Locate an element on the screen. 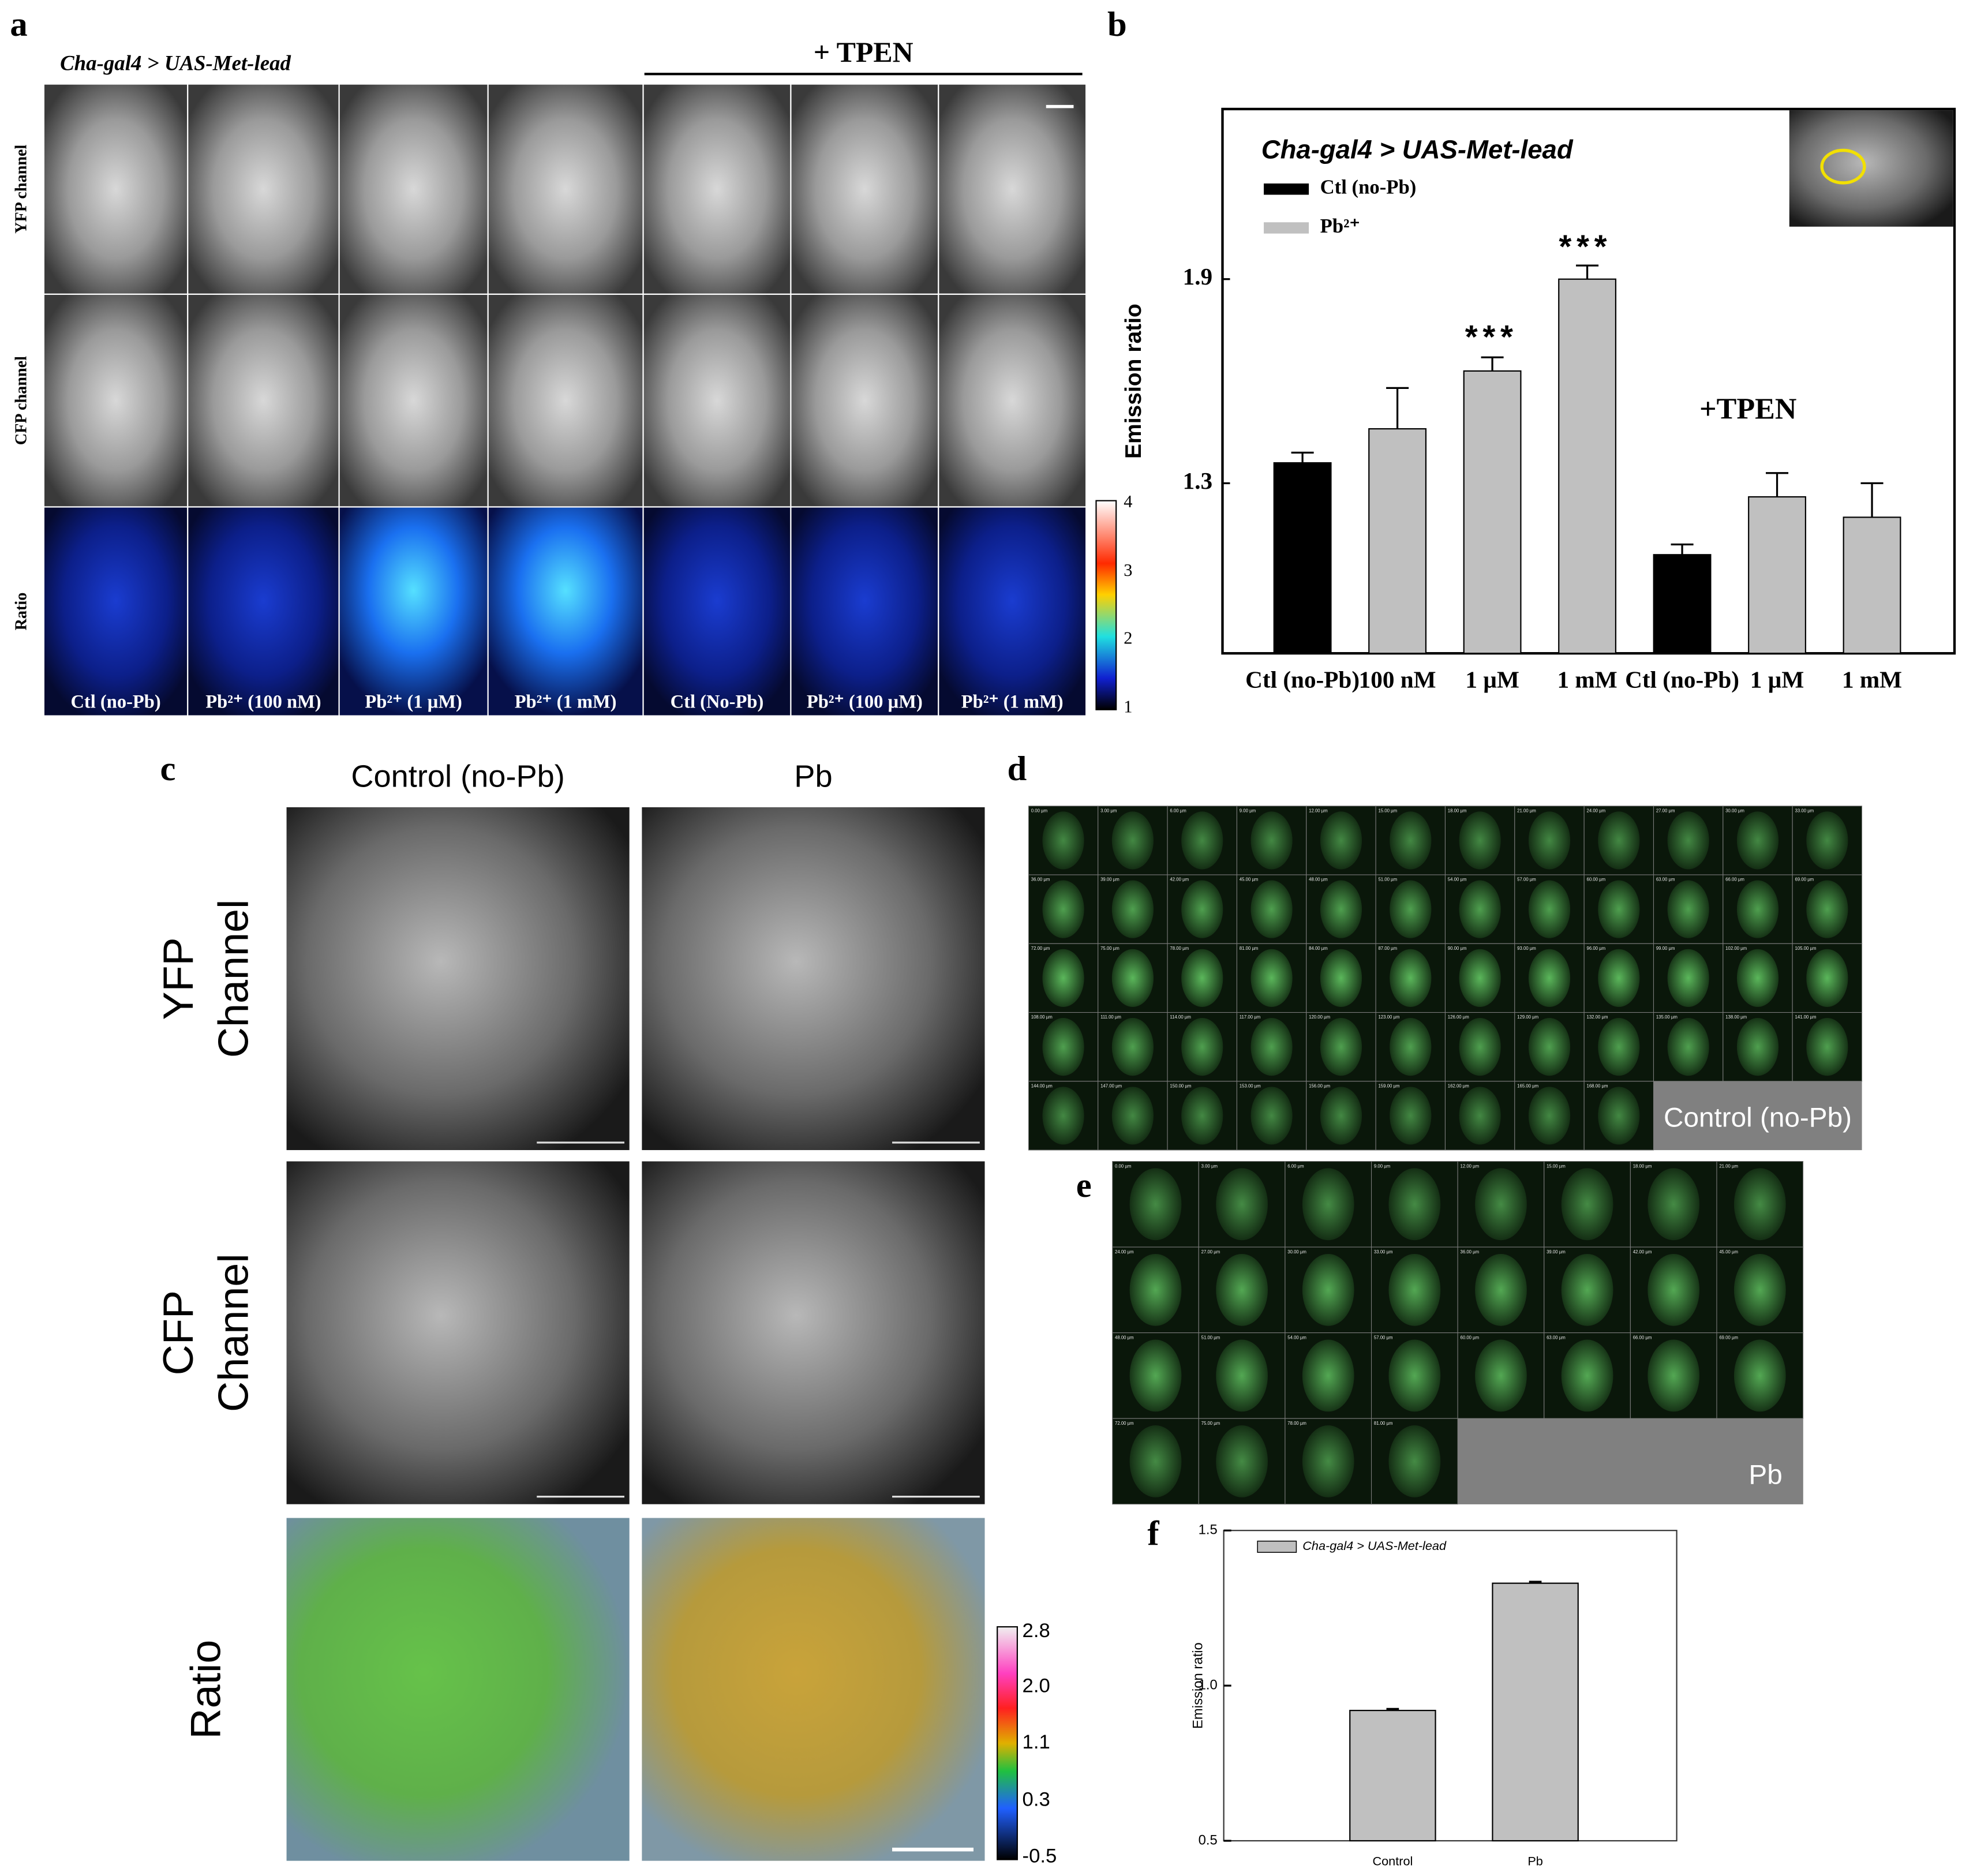 The width and height of the screenshot is (1962, 1876). slice-depth: 27.00 µm is located at coordinates (1210, 1252).